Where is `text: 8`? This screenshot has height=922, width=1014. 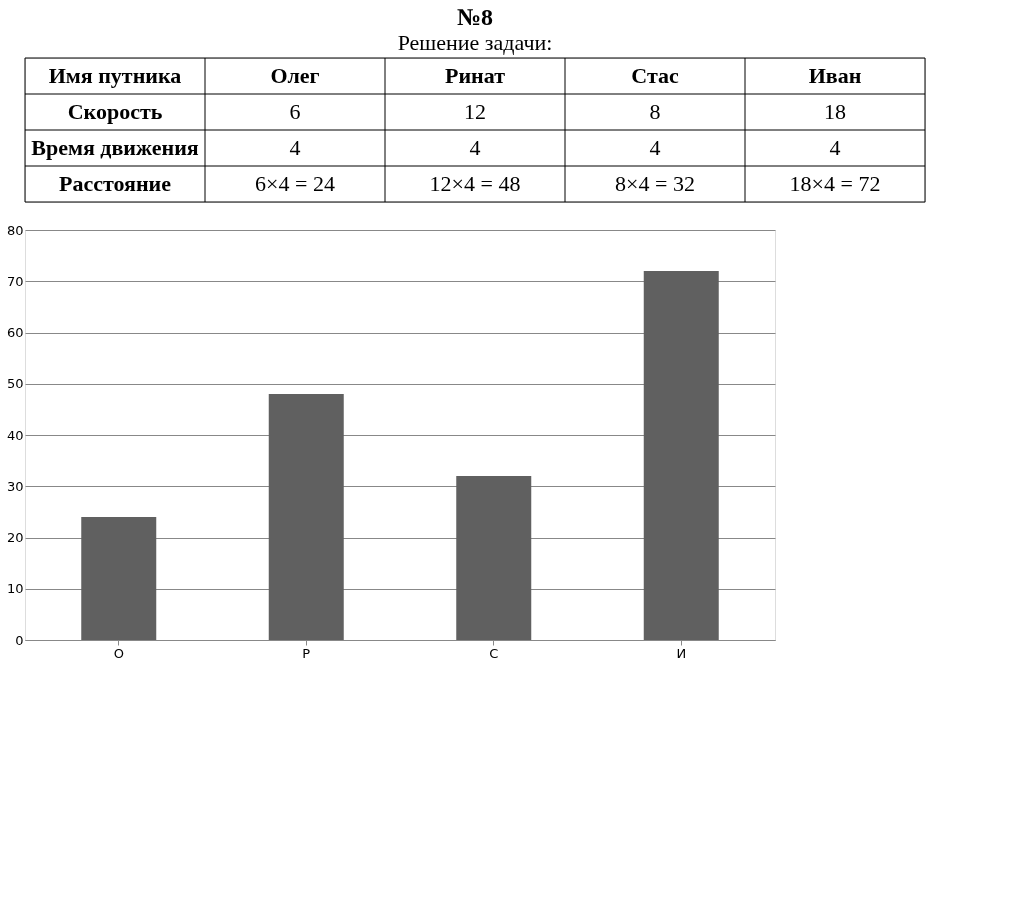 text: 8 is located at coordinates (655, 111).